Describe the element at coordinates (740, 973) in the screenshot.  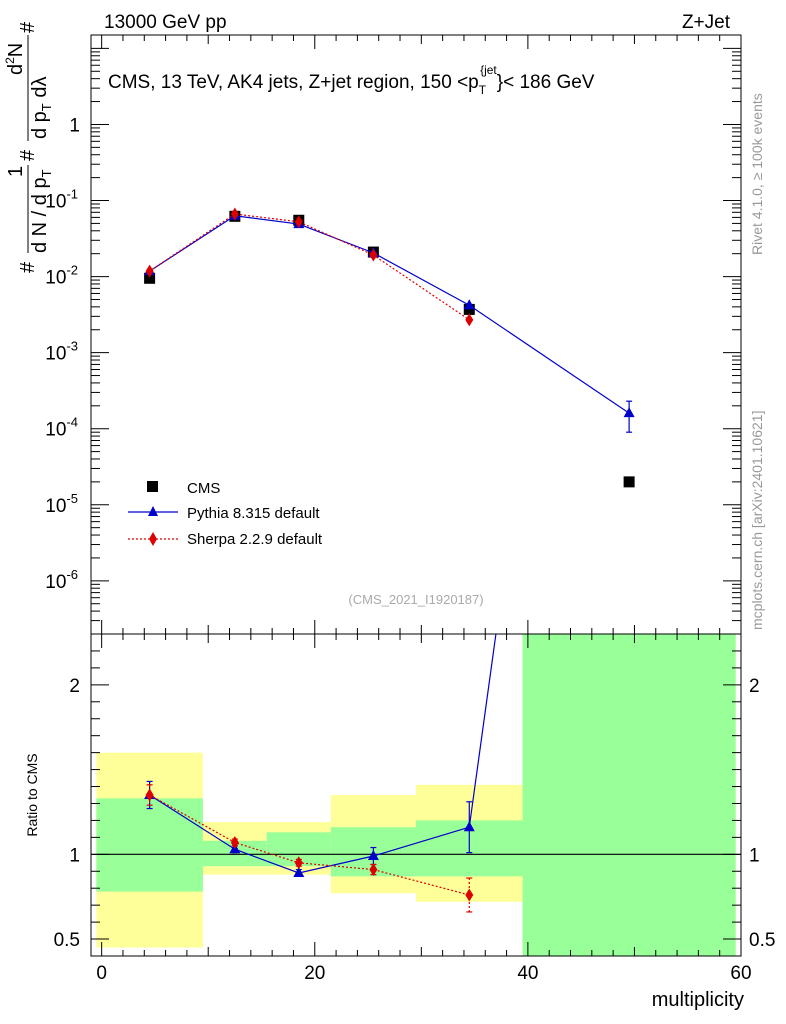
I see `x-tick-label: 60` at that location.